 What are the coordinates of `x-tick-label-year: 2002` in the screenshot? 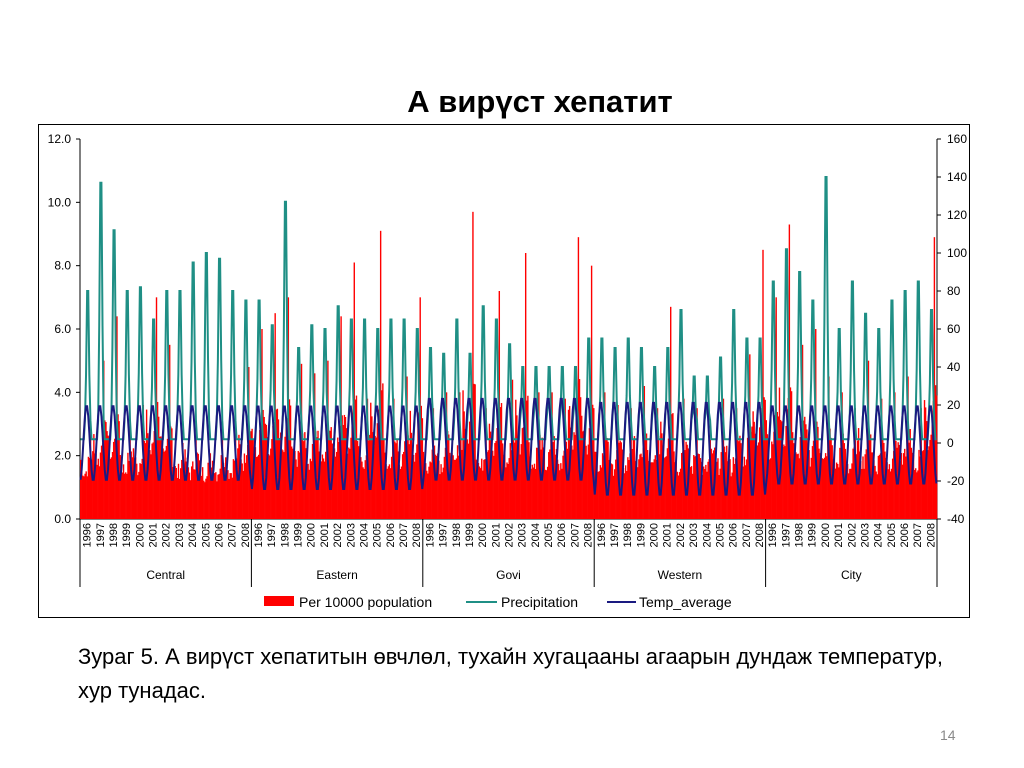 It's located at (681, 535).